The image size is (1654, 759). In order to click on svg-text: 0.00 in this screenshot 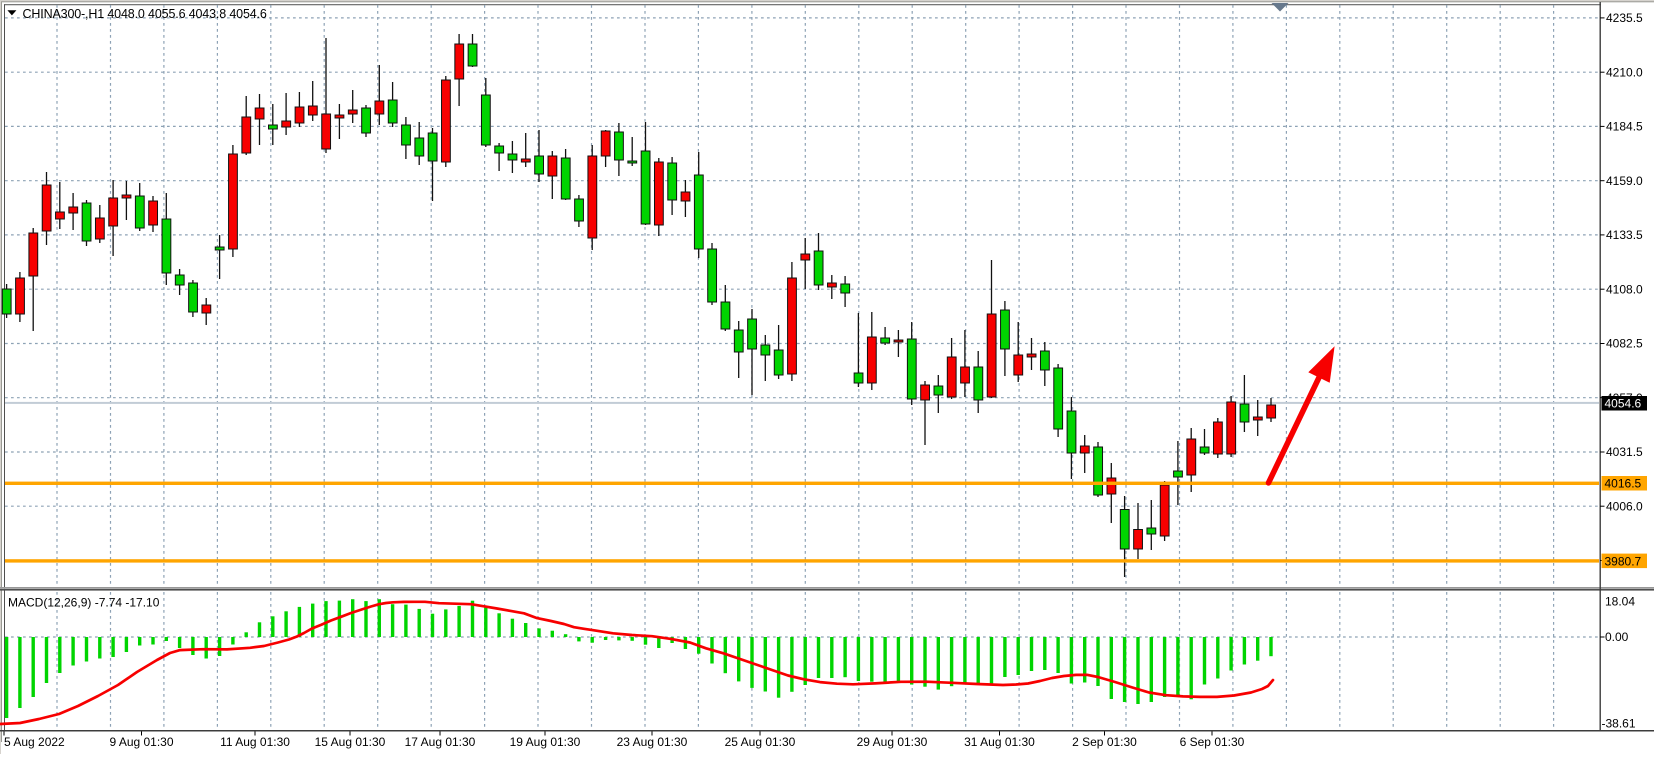, I will do `click(1617, 637)`.